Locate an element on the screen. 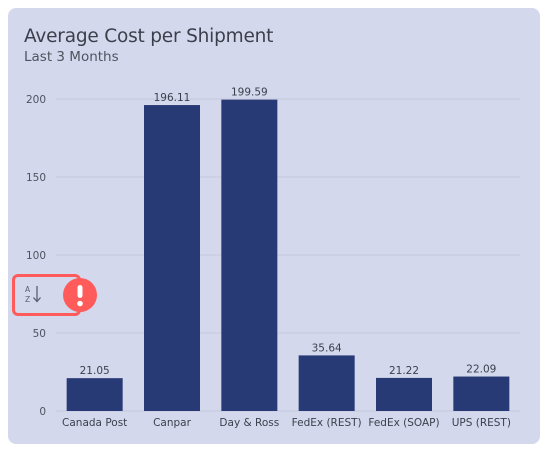  svg-text: Z is located at coordinates (27, 299).